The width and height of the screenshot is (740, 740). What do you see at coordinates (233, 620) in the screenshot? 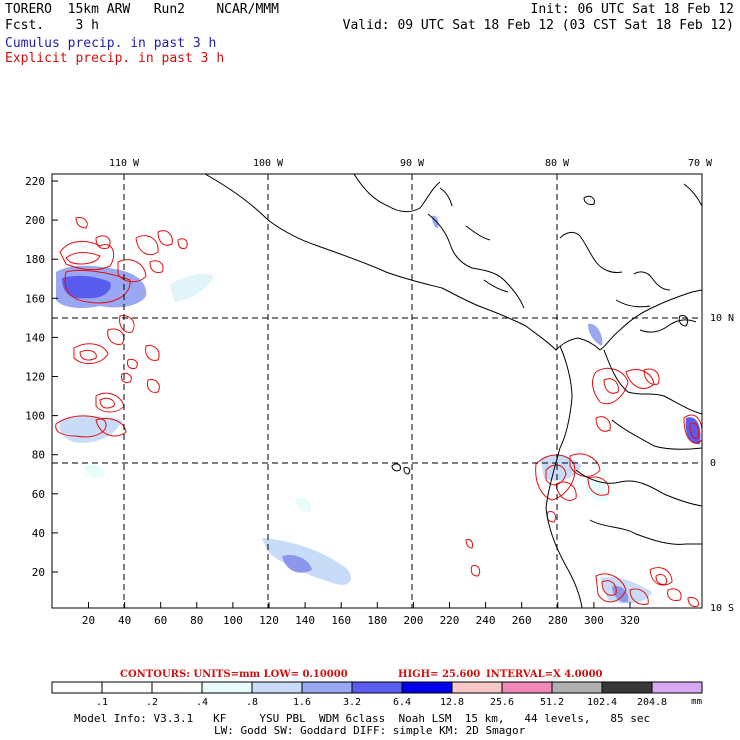
I see `x-tick-label: 100` at bounding box center [233, 620].